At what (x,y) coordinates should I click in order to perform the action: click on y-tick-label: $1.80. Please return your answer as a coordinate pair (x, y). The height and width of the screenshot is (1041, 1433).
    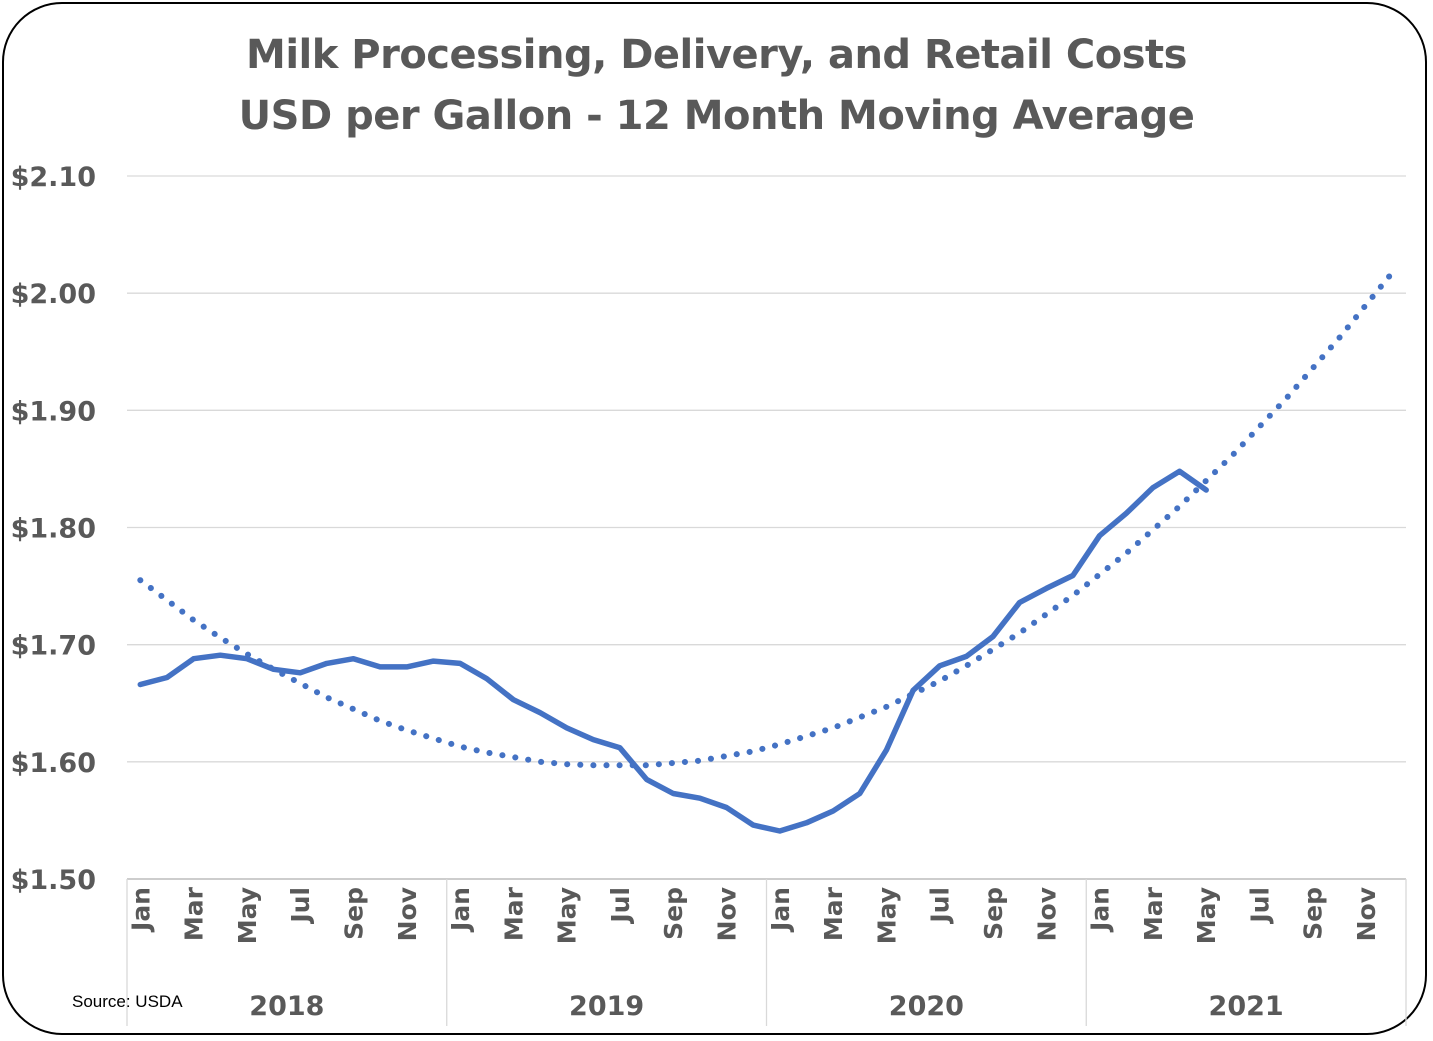
    Looking at the image, I should click on (53, 529).